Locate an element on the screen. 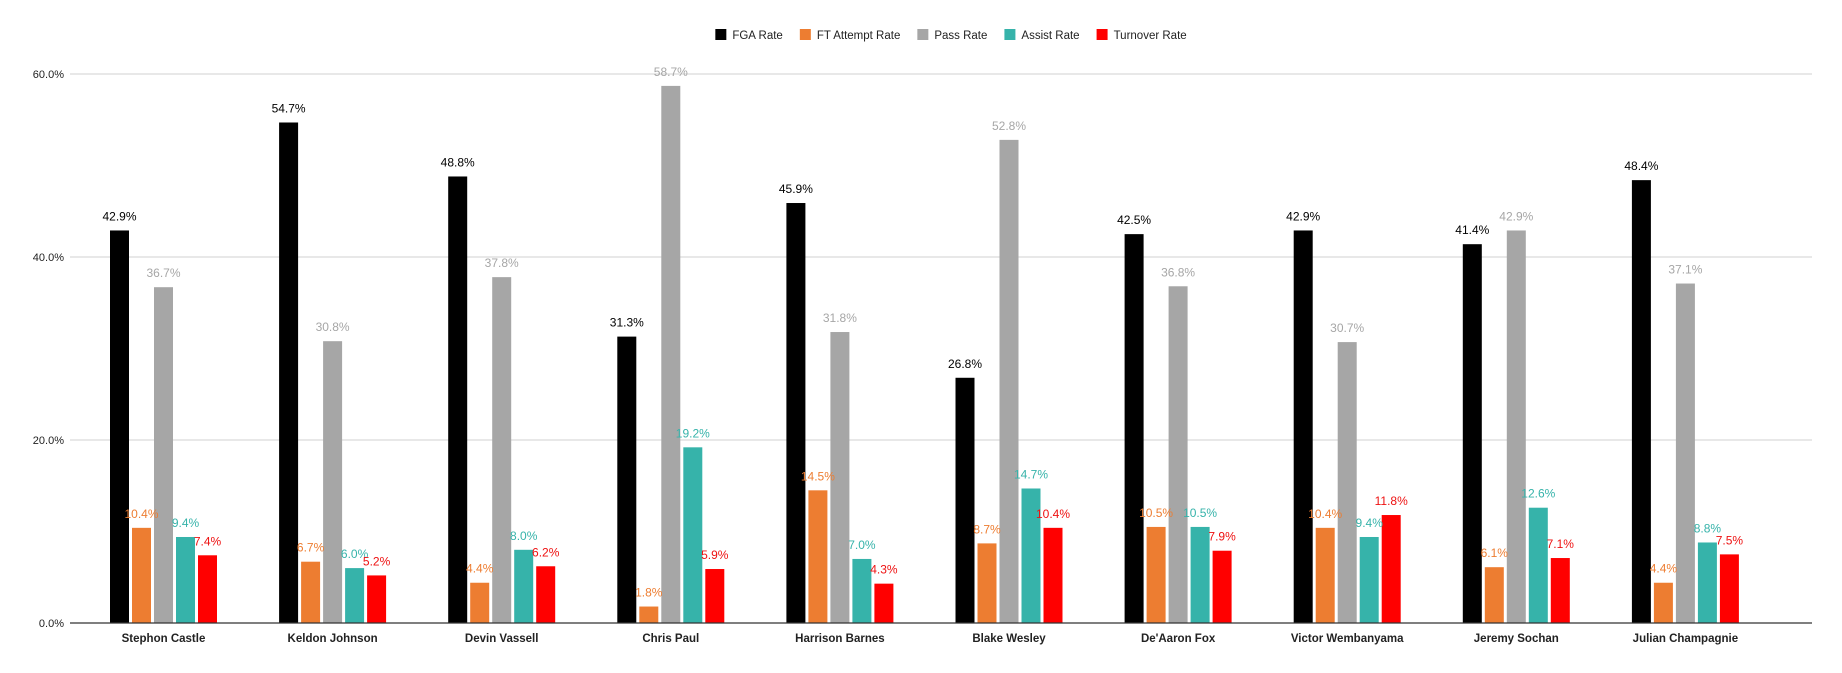 This screenshot has height=673, width=1842. bar-pass-rate-stephon-castle is located at coordinates (163, 455).